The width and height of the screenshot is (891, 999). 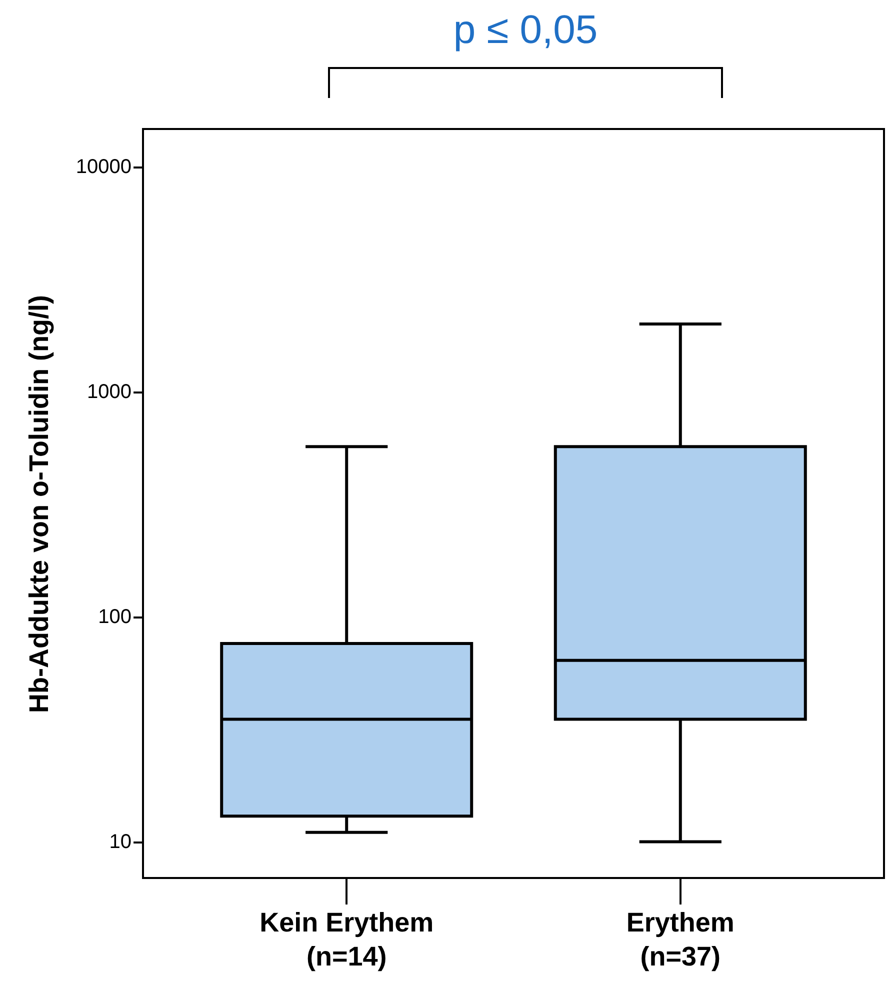 What do you see at coordinates (104, 167) in the screenshot?
I see `y-tick-label: 10000` at bounding box center [104, 167].